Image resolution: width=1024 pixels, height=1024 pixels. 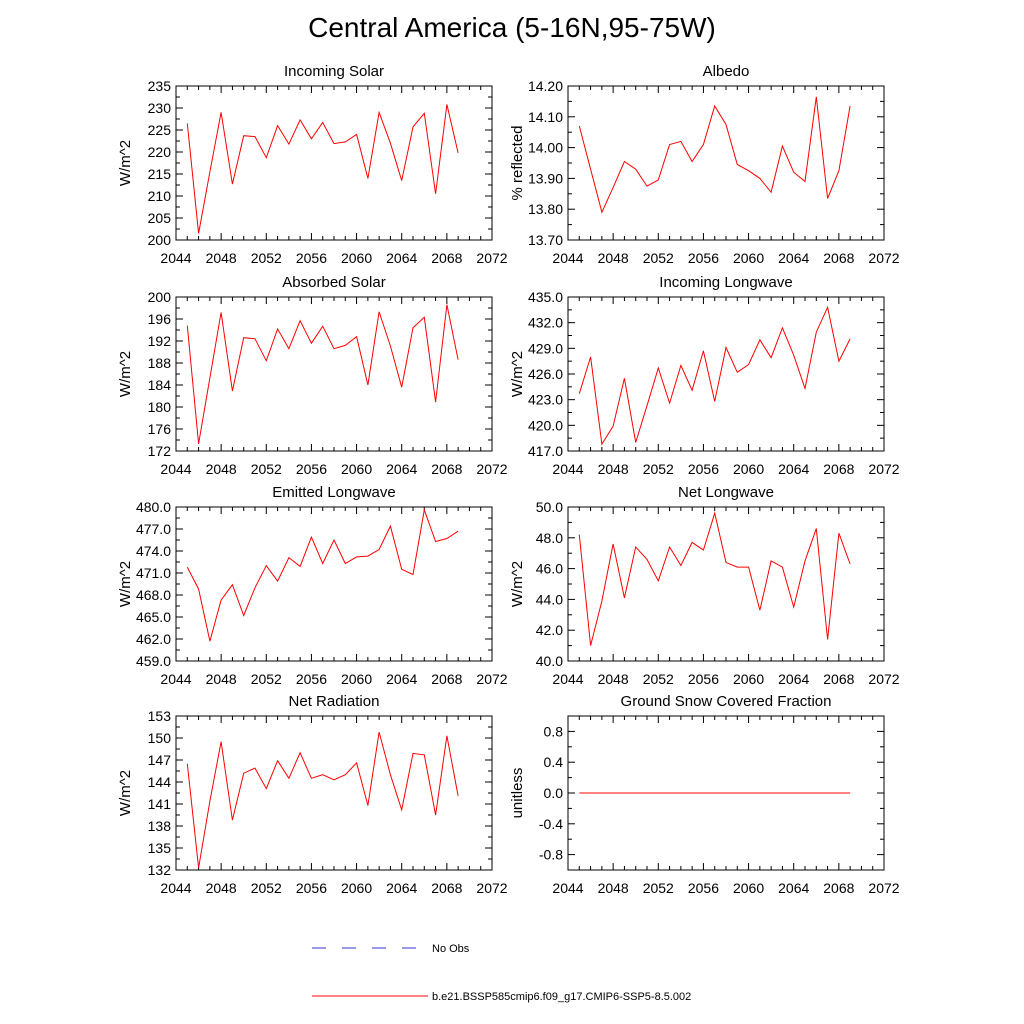 What do you see at coordinates (549, 569) in the screenshot?
I see `y-tick-label: 46.0` at bounding box center [549, 569].